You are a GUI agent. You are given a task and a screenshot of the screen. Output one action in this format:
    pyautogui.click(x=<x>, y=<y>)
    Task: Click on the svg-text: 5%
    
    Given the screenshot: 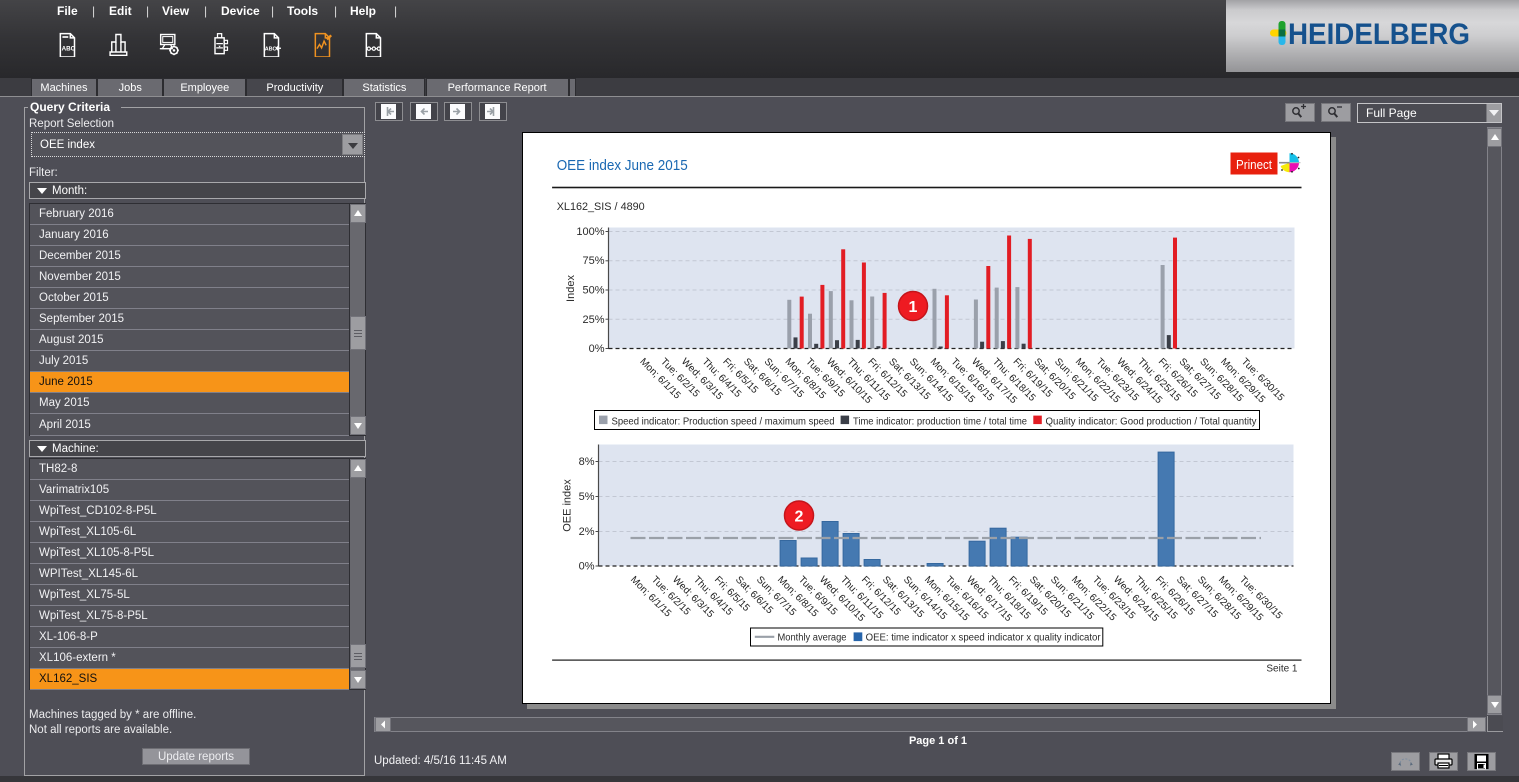 What is the action you would take?
    pyautogui.click(x=586, y=497)
    